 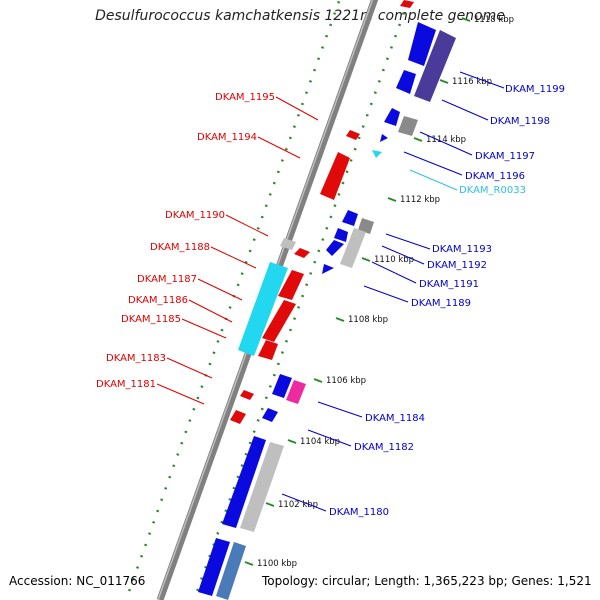 I want to click on tick-mark: 1116 kbp, so click(x=465, y=82).